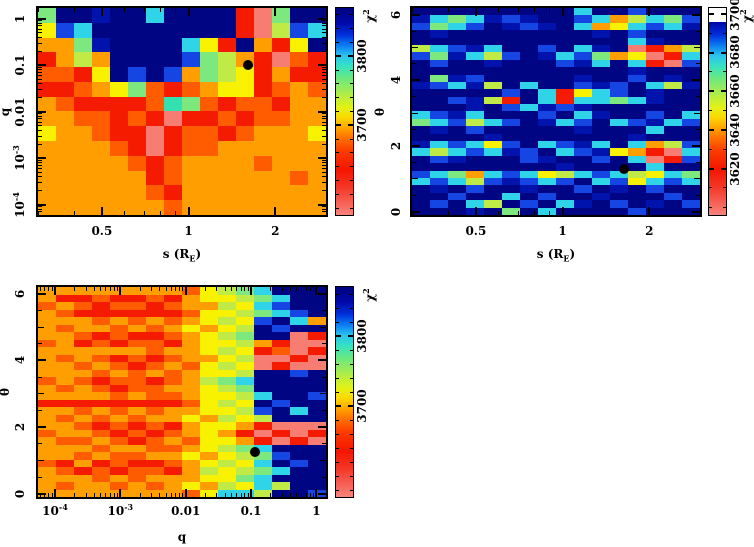 This screenshot has width=754, height=547. What do you see at coordinates (717, 15) in the screenshot?
I see `colorbar-clip-notch` at bounding box center [717, 15].